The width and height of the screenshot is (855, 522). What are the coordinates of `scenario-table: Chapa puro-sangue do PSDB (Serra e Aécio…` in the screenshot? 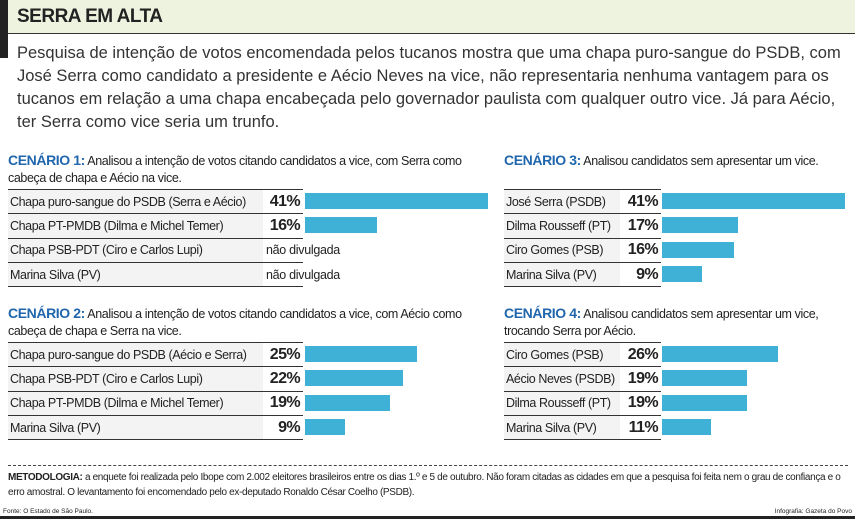 It's located at (248, 238).